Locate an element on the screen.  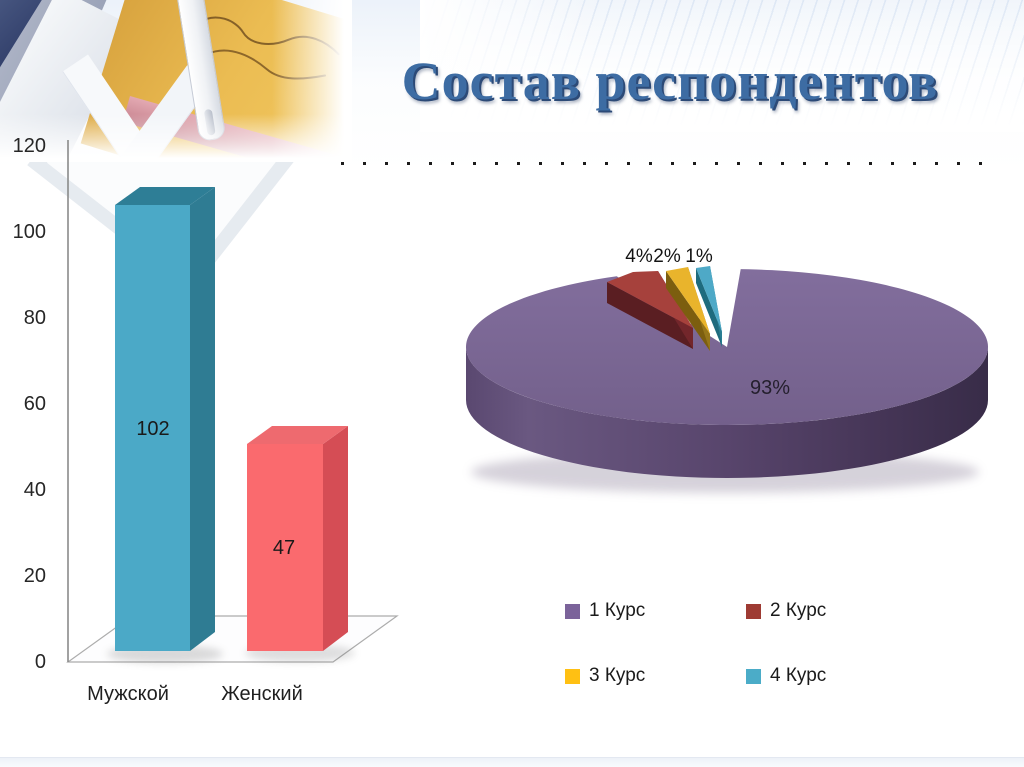
ytick-100: 100 is located at coordinates (29, 232).